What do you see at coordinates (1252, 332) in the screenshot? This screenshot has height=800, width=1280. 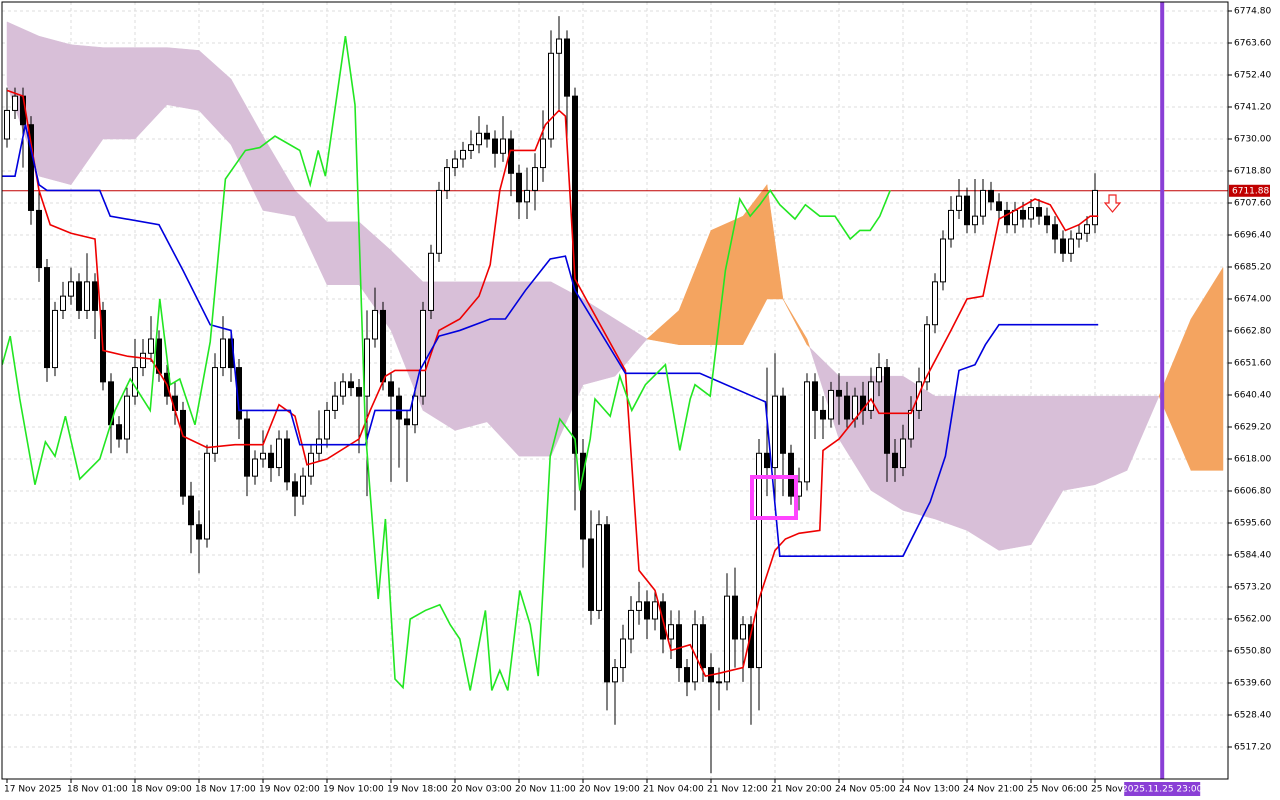 I see `y-tick-label: 6662.80` at bounding box center [1252, 332].